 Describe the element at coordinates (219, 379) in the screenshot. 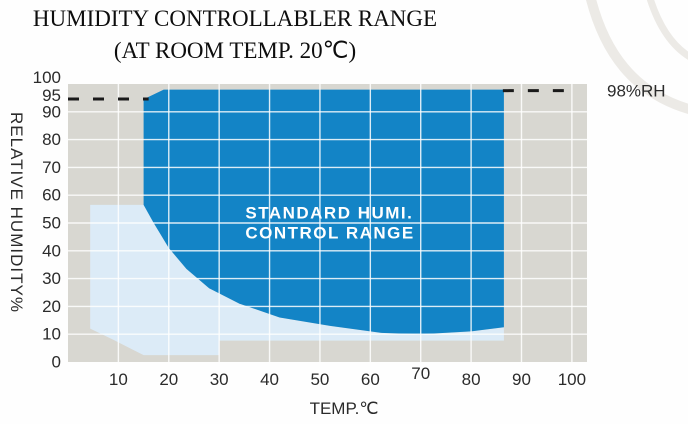

I see `x-tick-label-30: 30` at that location.